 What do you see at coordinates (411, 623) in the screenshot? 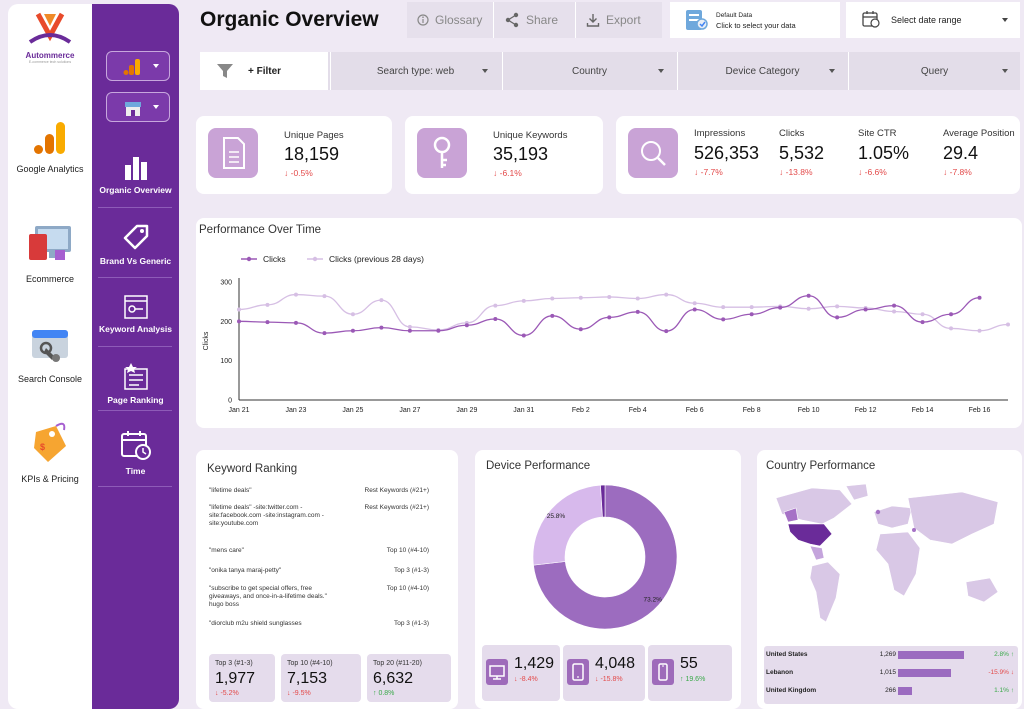
I see `keyword-rank-bucket: Top 3 (#1-3)` at bounding box center [411, 623].